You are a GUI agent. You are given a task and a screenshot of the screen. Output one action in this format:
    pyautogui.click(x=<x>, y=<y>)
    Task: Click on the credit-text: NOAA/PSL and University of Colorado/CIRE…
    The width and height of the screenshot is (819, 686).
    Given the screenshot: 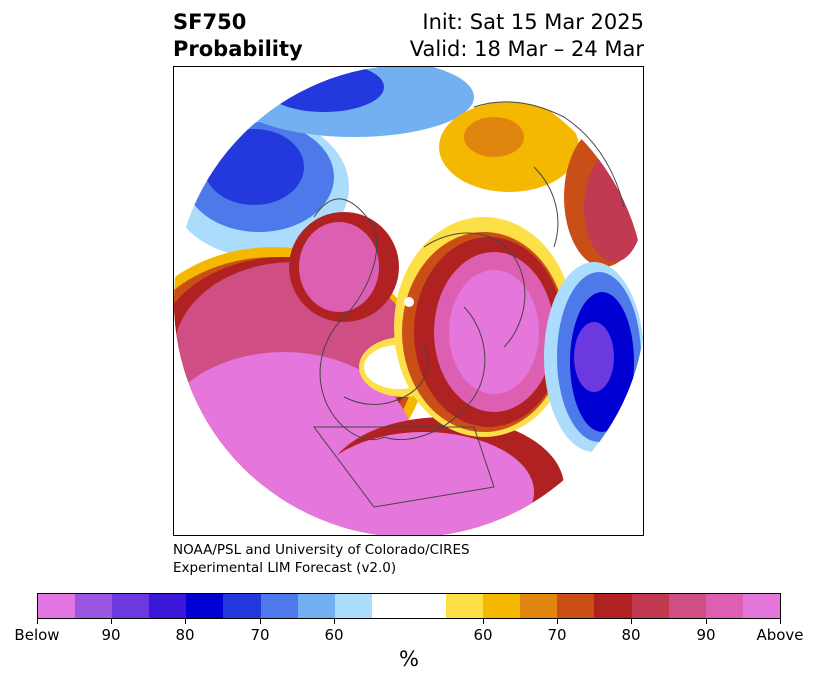 What is the action you would take?
    pyautogui.click(x=321, y=559)
    